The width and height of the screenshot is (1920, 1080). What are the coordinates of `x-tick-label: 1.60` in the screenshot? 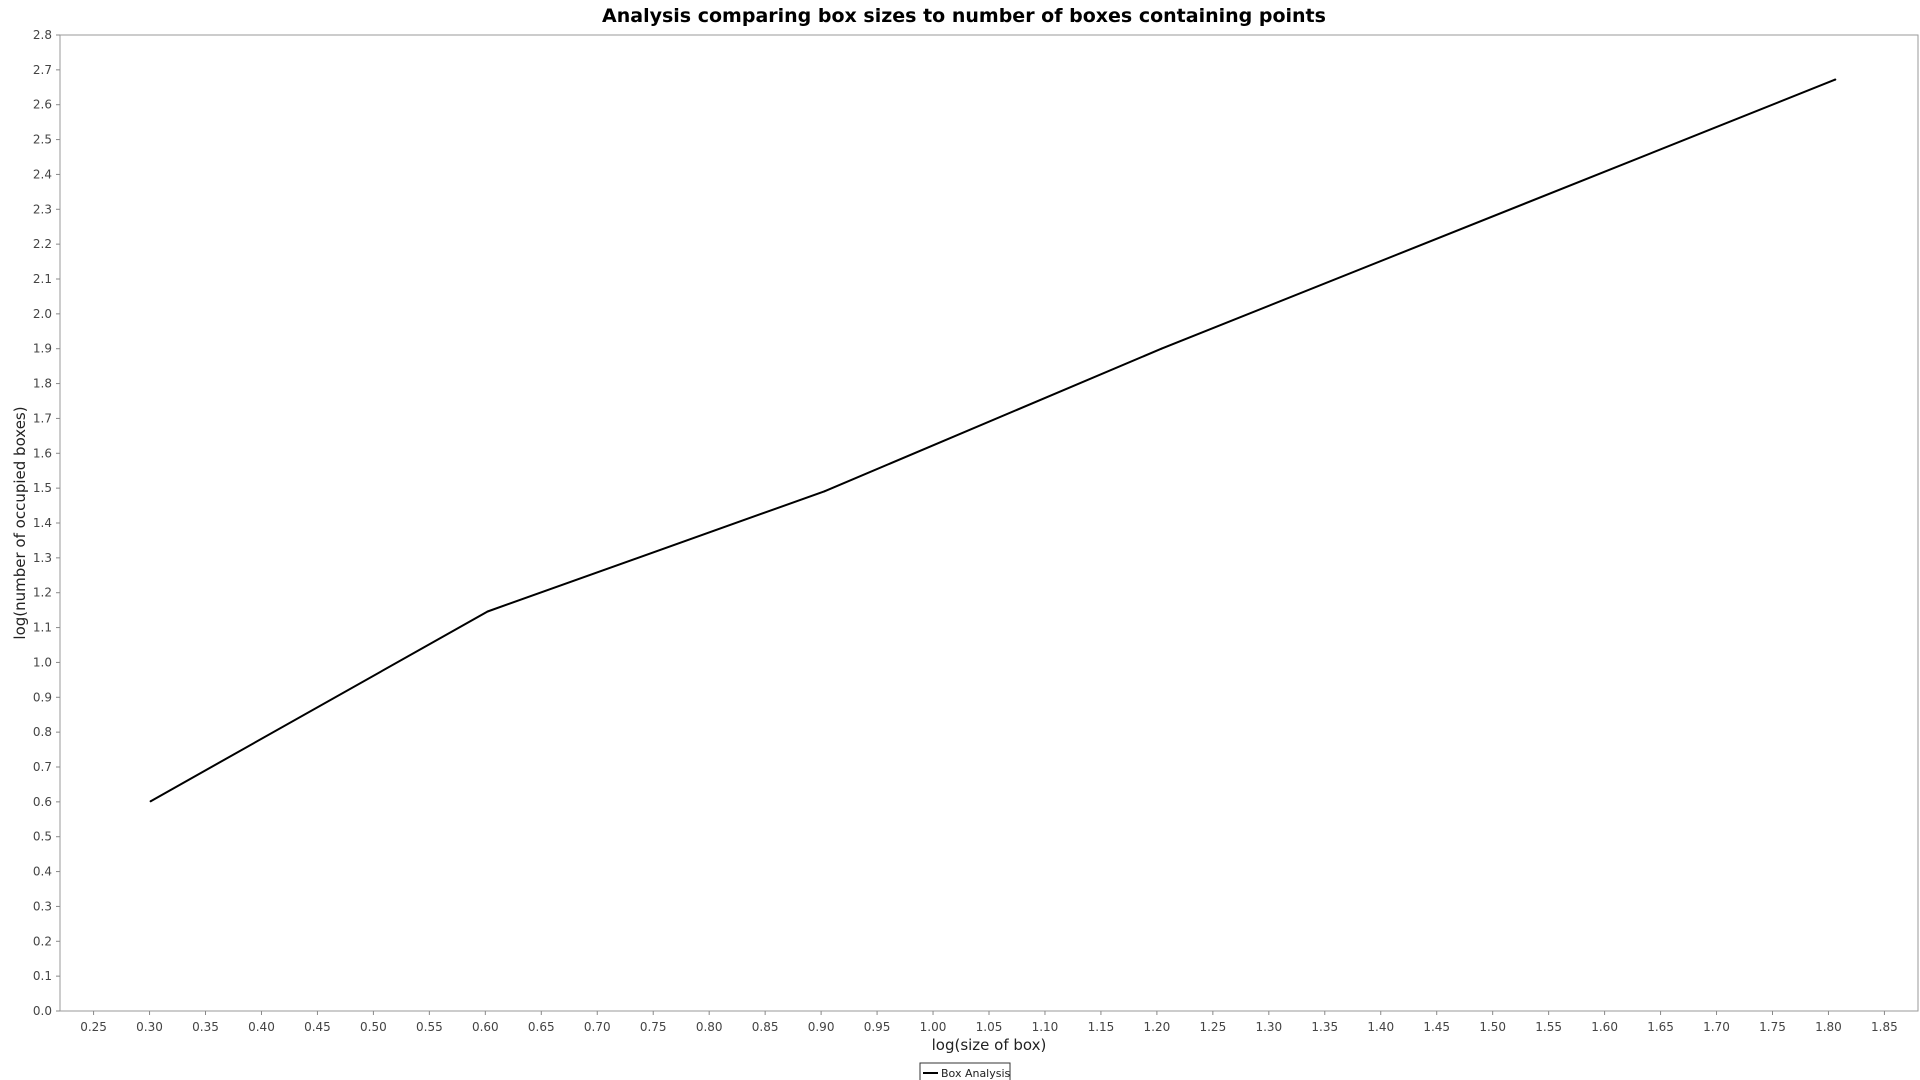 It's located at (1604, 1027).